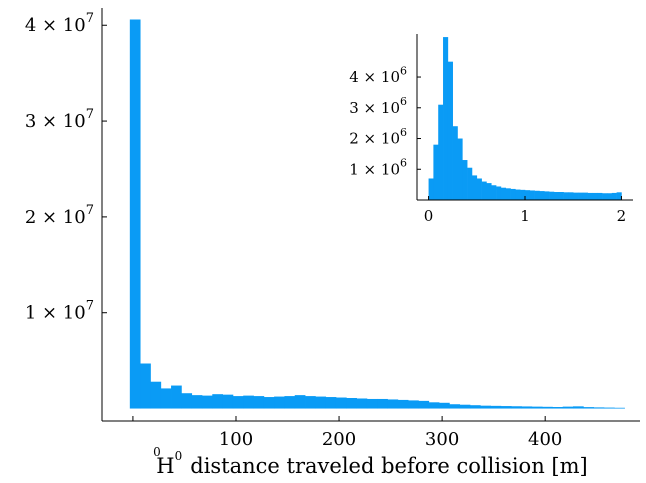 The height and width of the screenshot is (483, 646). Describe the element at coordinates (388, 466) in the screenshot. I see `x-axis-label-text: distance traveled before collision [m]` at that location.